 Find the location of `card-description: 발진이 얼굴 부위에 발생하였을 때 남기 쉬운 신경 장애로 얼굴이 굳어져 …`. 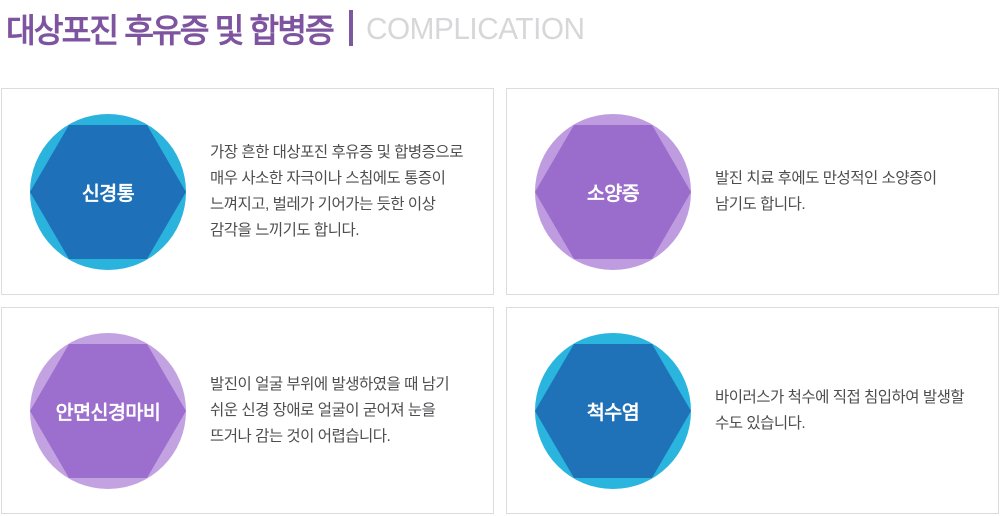

card-description: 발진이 얼굴 부위에 발생하였을 때 남기 쉬운 신경 장애로 얼굴이 굳어져 … is located at coordinates (330, 410).